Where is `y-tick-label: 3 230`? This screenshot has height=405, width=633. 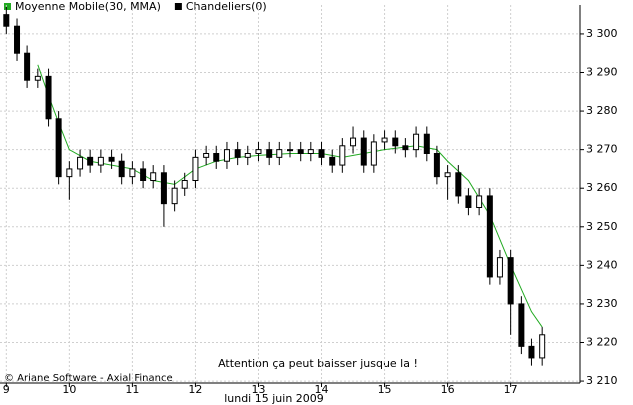 y-tick-label: 3 230 is located at coordinates (602, 303).